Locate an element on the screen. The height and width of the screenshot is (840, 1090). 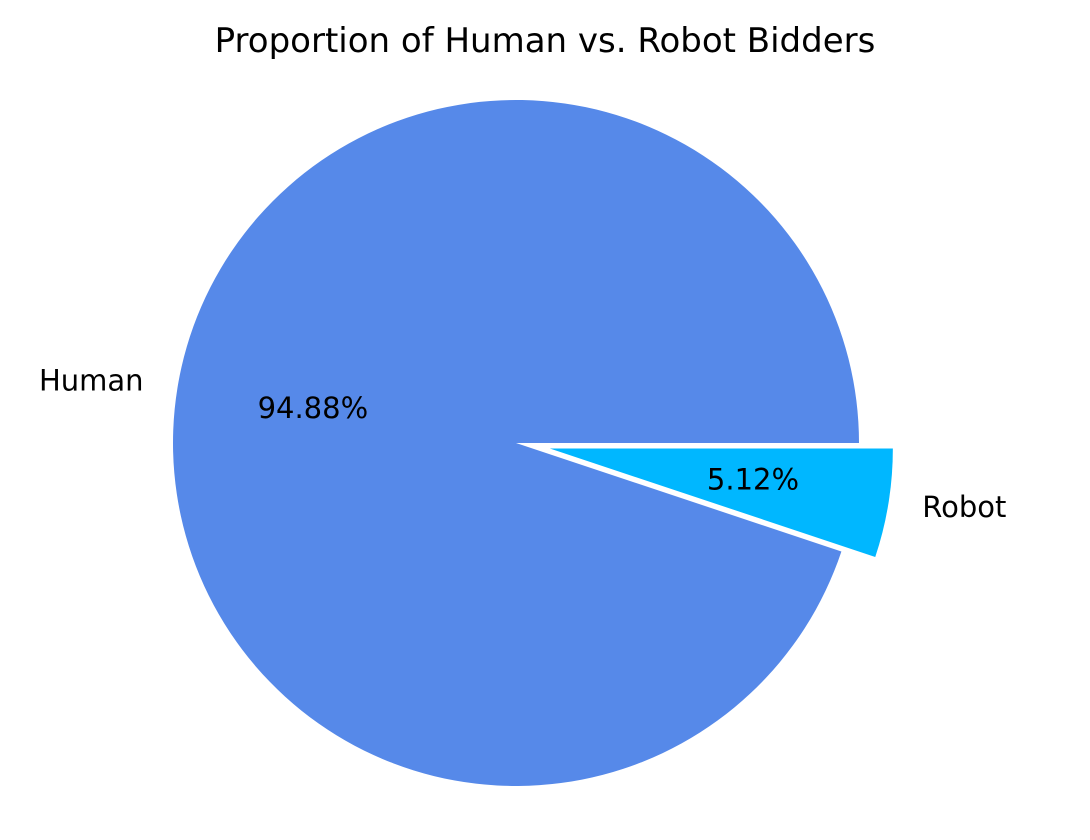
pie-slice-robot is located at coordinates (721, 502).